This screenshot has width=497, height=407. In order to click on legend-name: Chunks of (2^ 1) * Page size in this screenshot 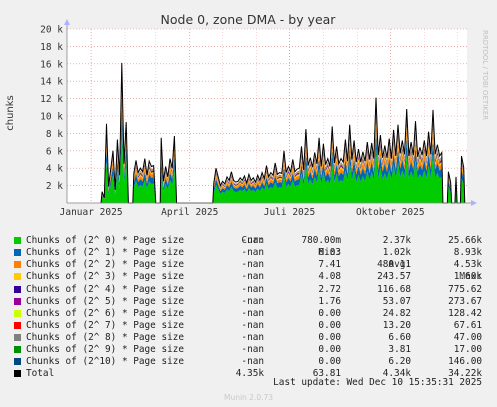, I will do `click(105, 253)`.